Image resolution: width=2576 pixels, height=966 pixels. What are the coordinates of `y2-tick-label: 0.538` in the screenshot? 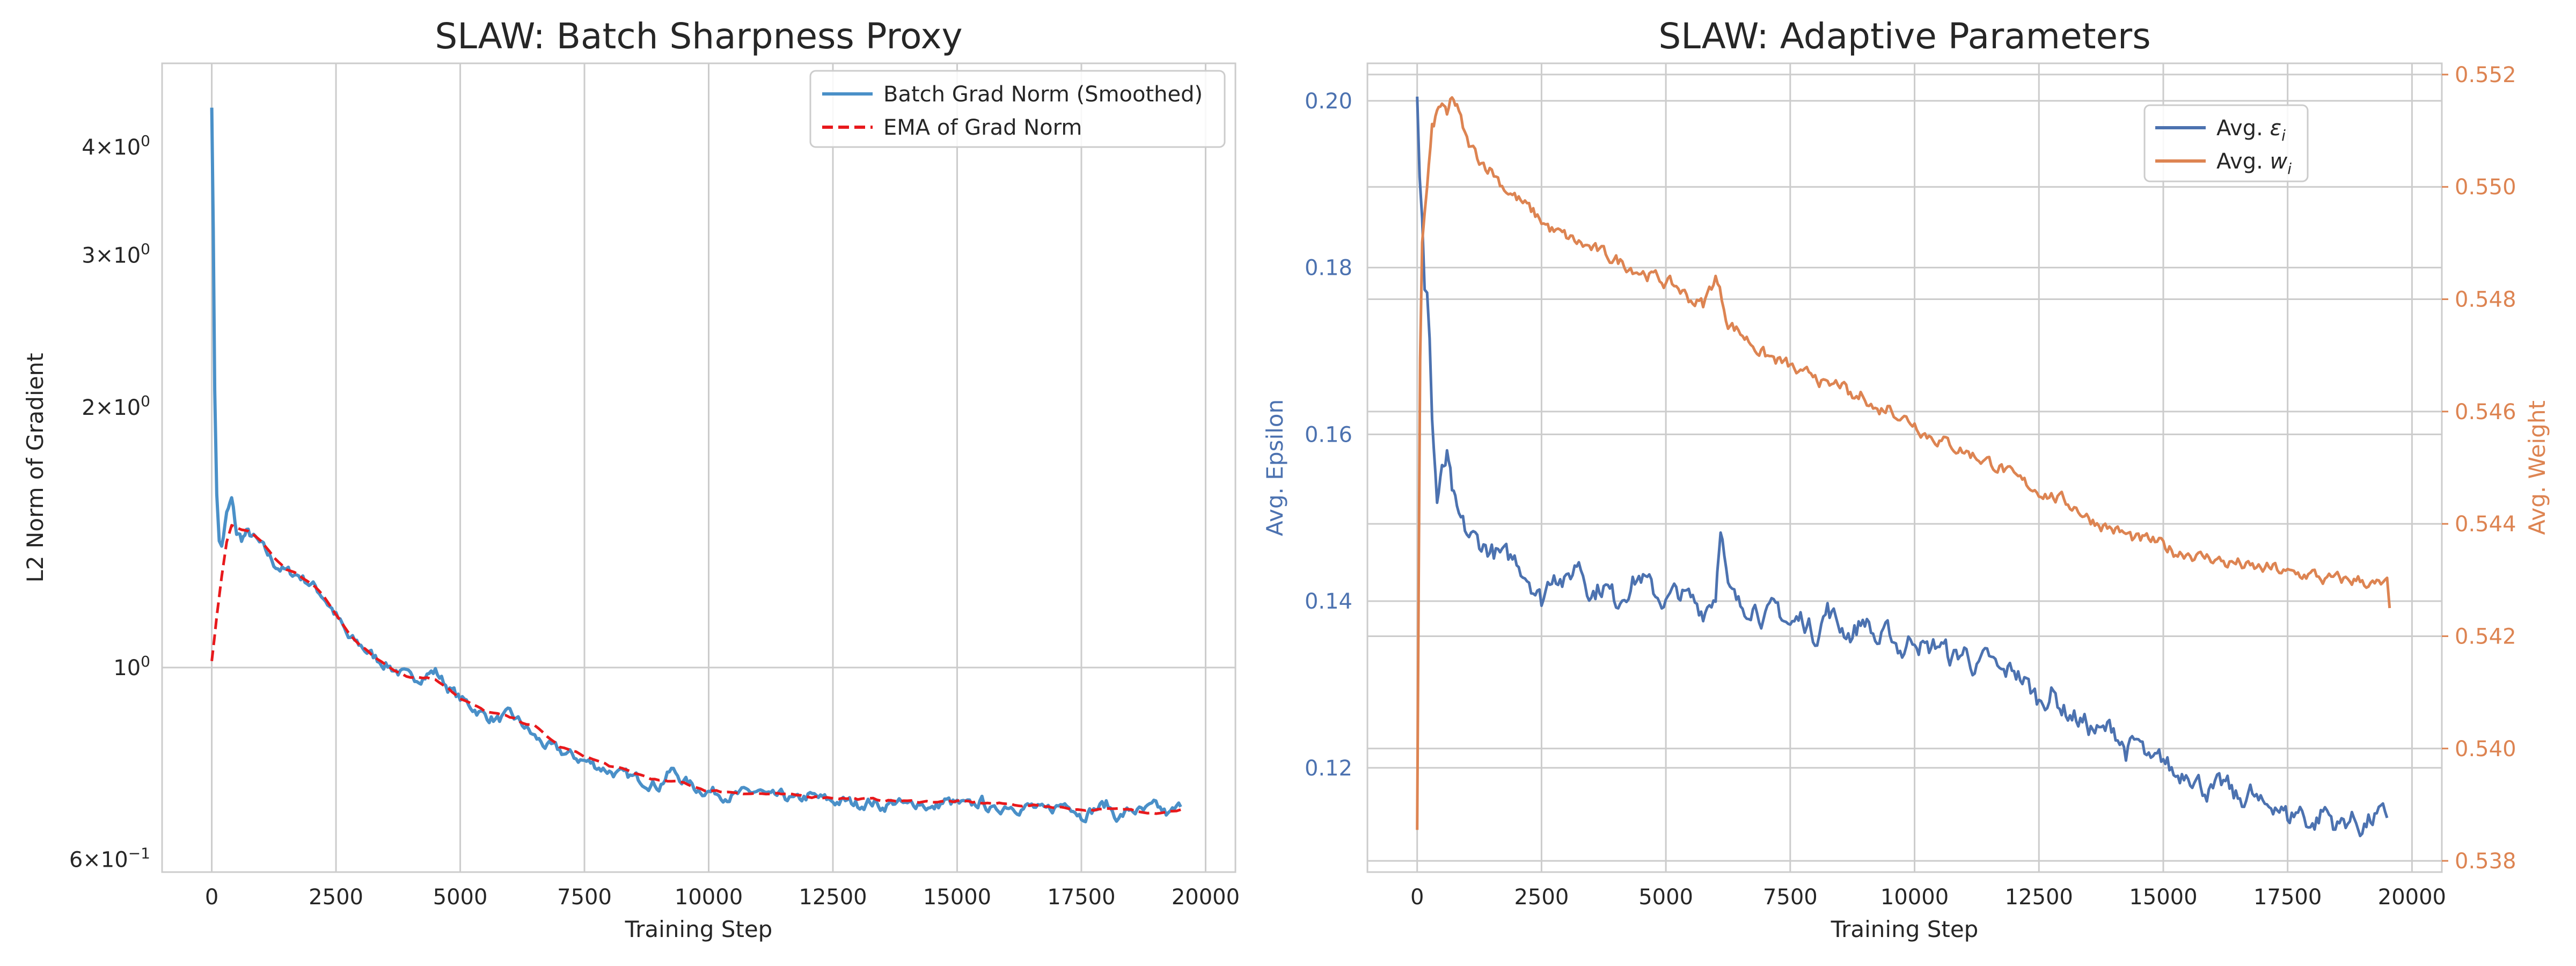 It's located at (2485, 861).